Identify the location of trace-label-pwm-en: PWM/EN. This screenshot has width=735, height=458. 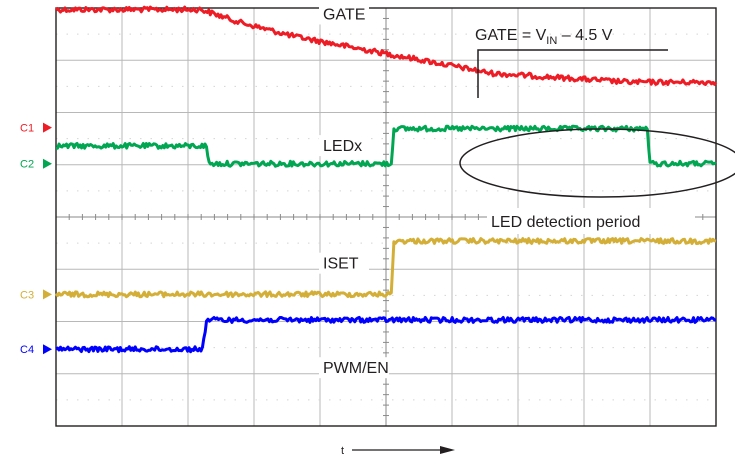
(356, 368).